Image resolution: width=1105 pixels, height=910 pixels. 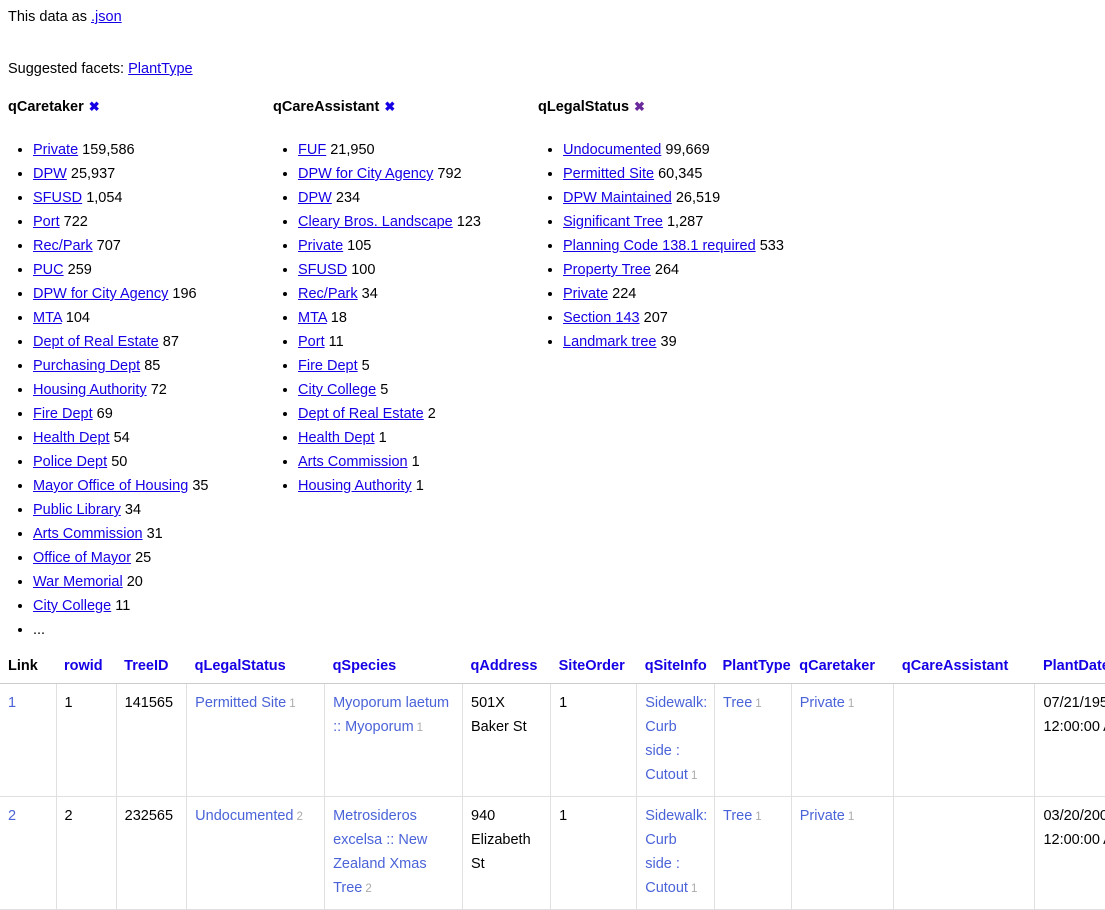 What do you see at coordinates (28, 853) in the screenshot?
I see `cell-link: 2` at bounding box center [28, 853].